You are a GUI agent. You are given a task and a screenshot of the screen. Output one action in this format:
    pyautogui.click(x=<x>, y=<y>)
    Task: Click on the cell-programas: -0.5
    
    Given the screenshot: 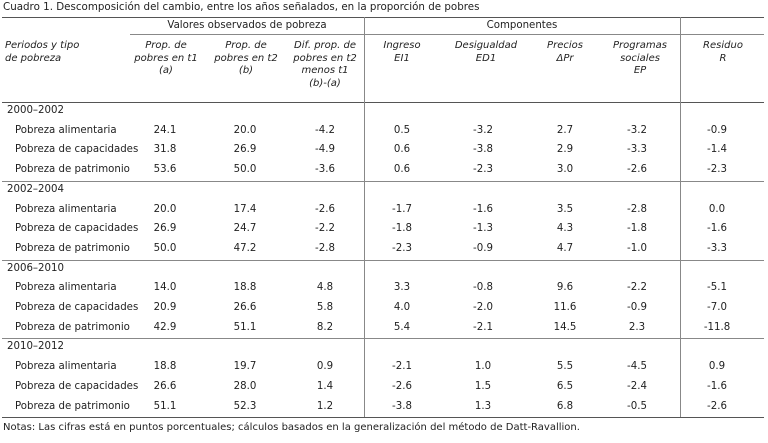 What is the action you would take?
    pyautogui.click(x=637, y=406)
    